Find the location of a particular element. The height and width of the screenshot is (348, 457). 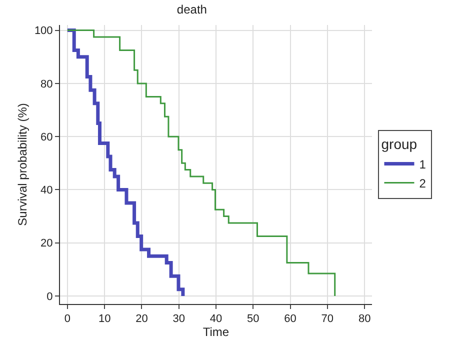

x-tick-label: 80 is located at coordinates (364, 319).